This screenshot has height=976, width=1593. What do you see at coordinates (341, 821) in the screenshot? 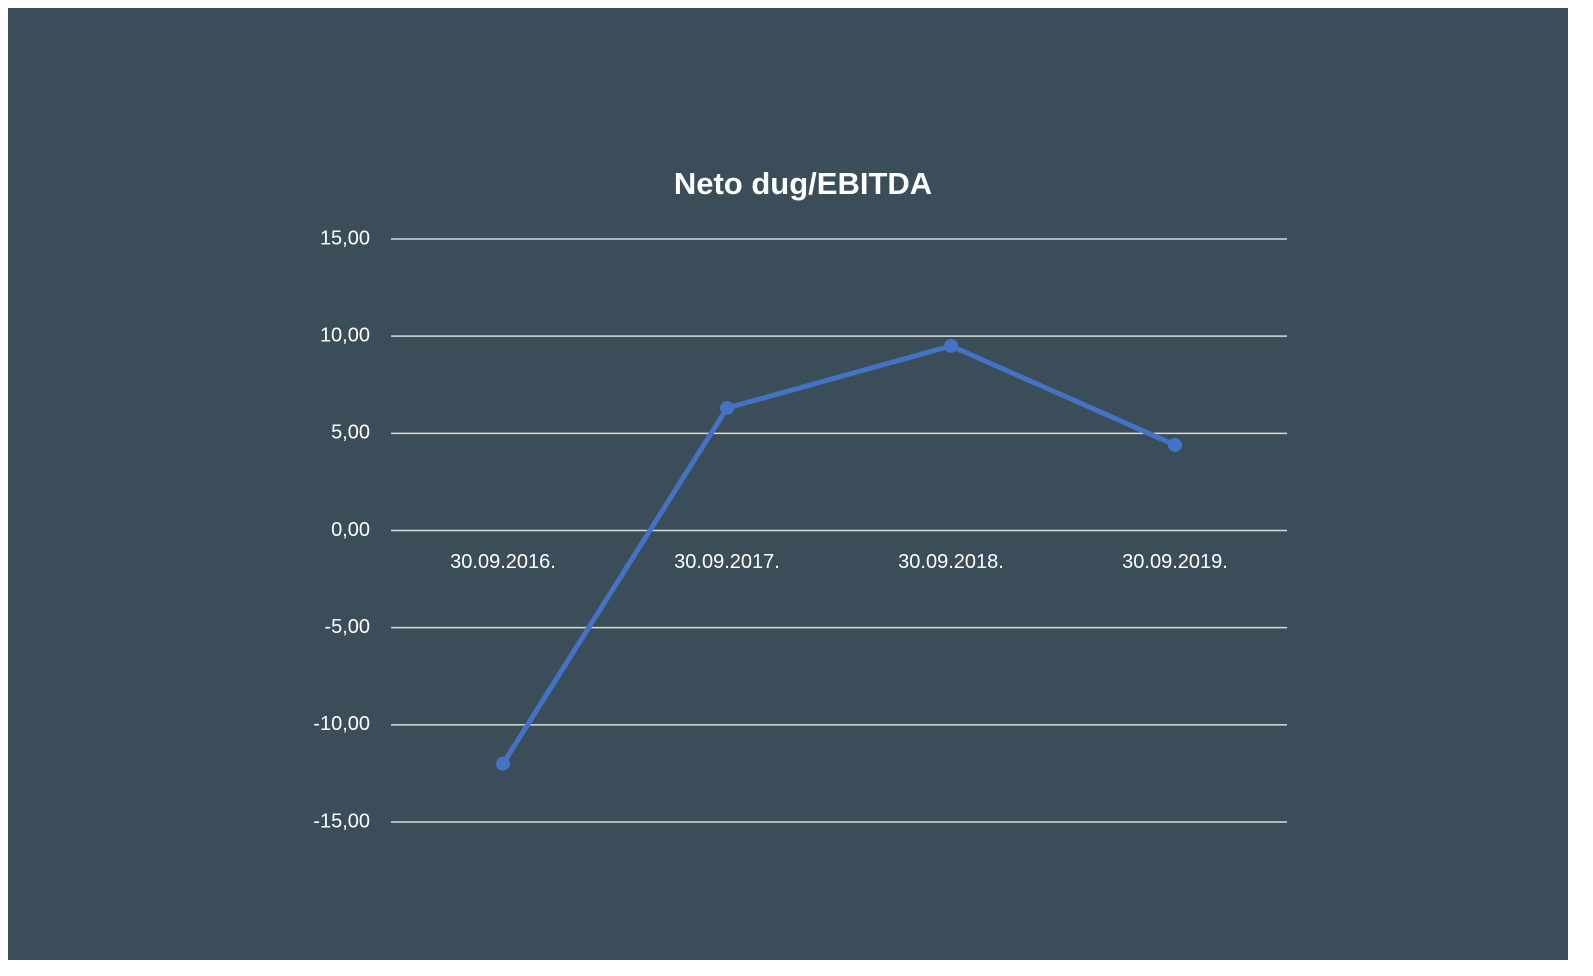
I see `y-tick-label: -15,00` at bounding box center [341, 821].